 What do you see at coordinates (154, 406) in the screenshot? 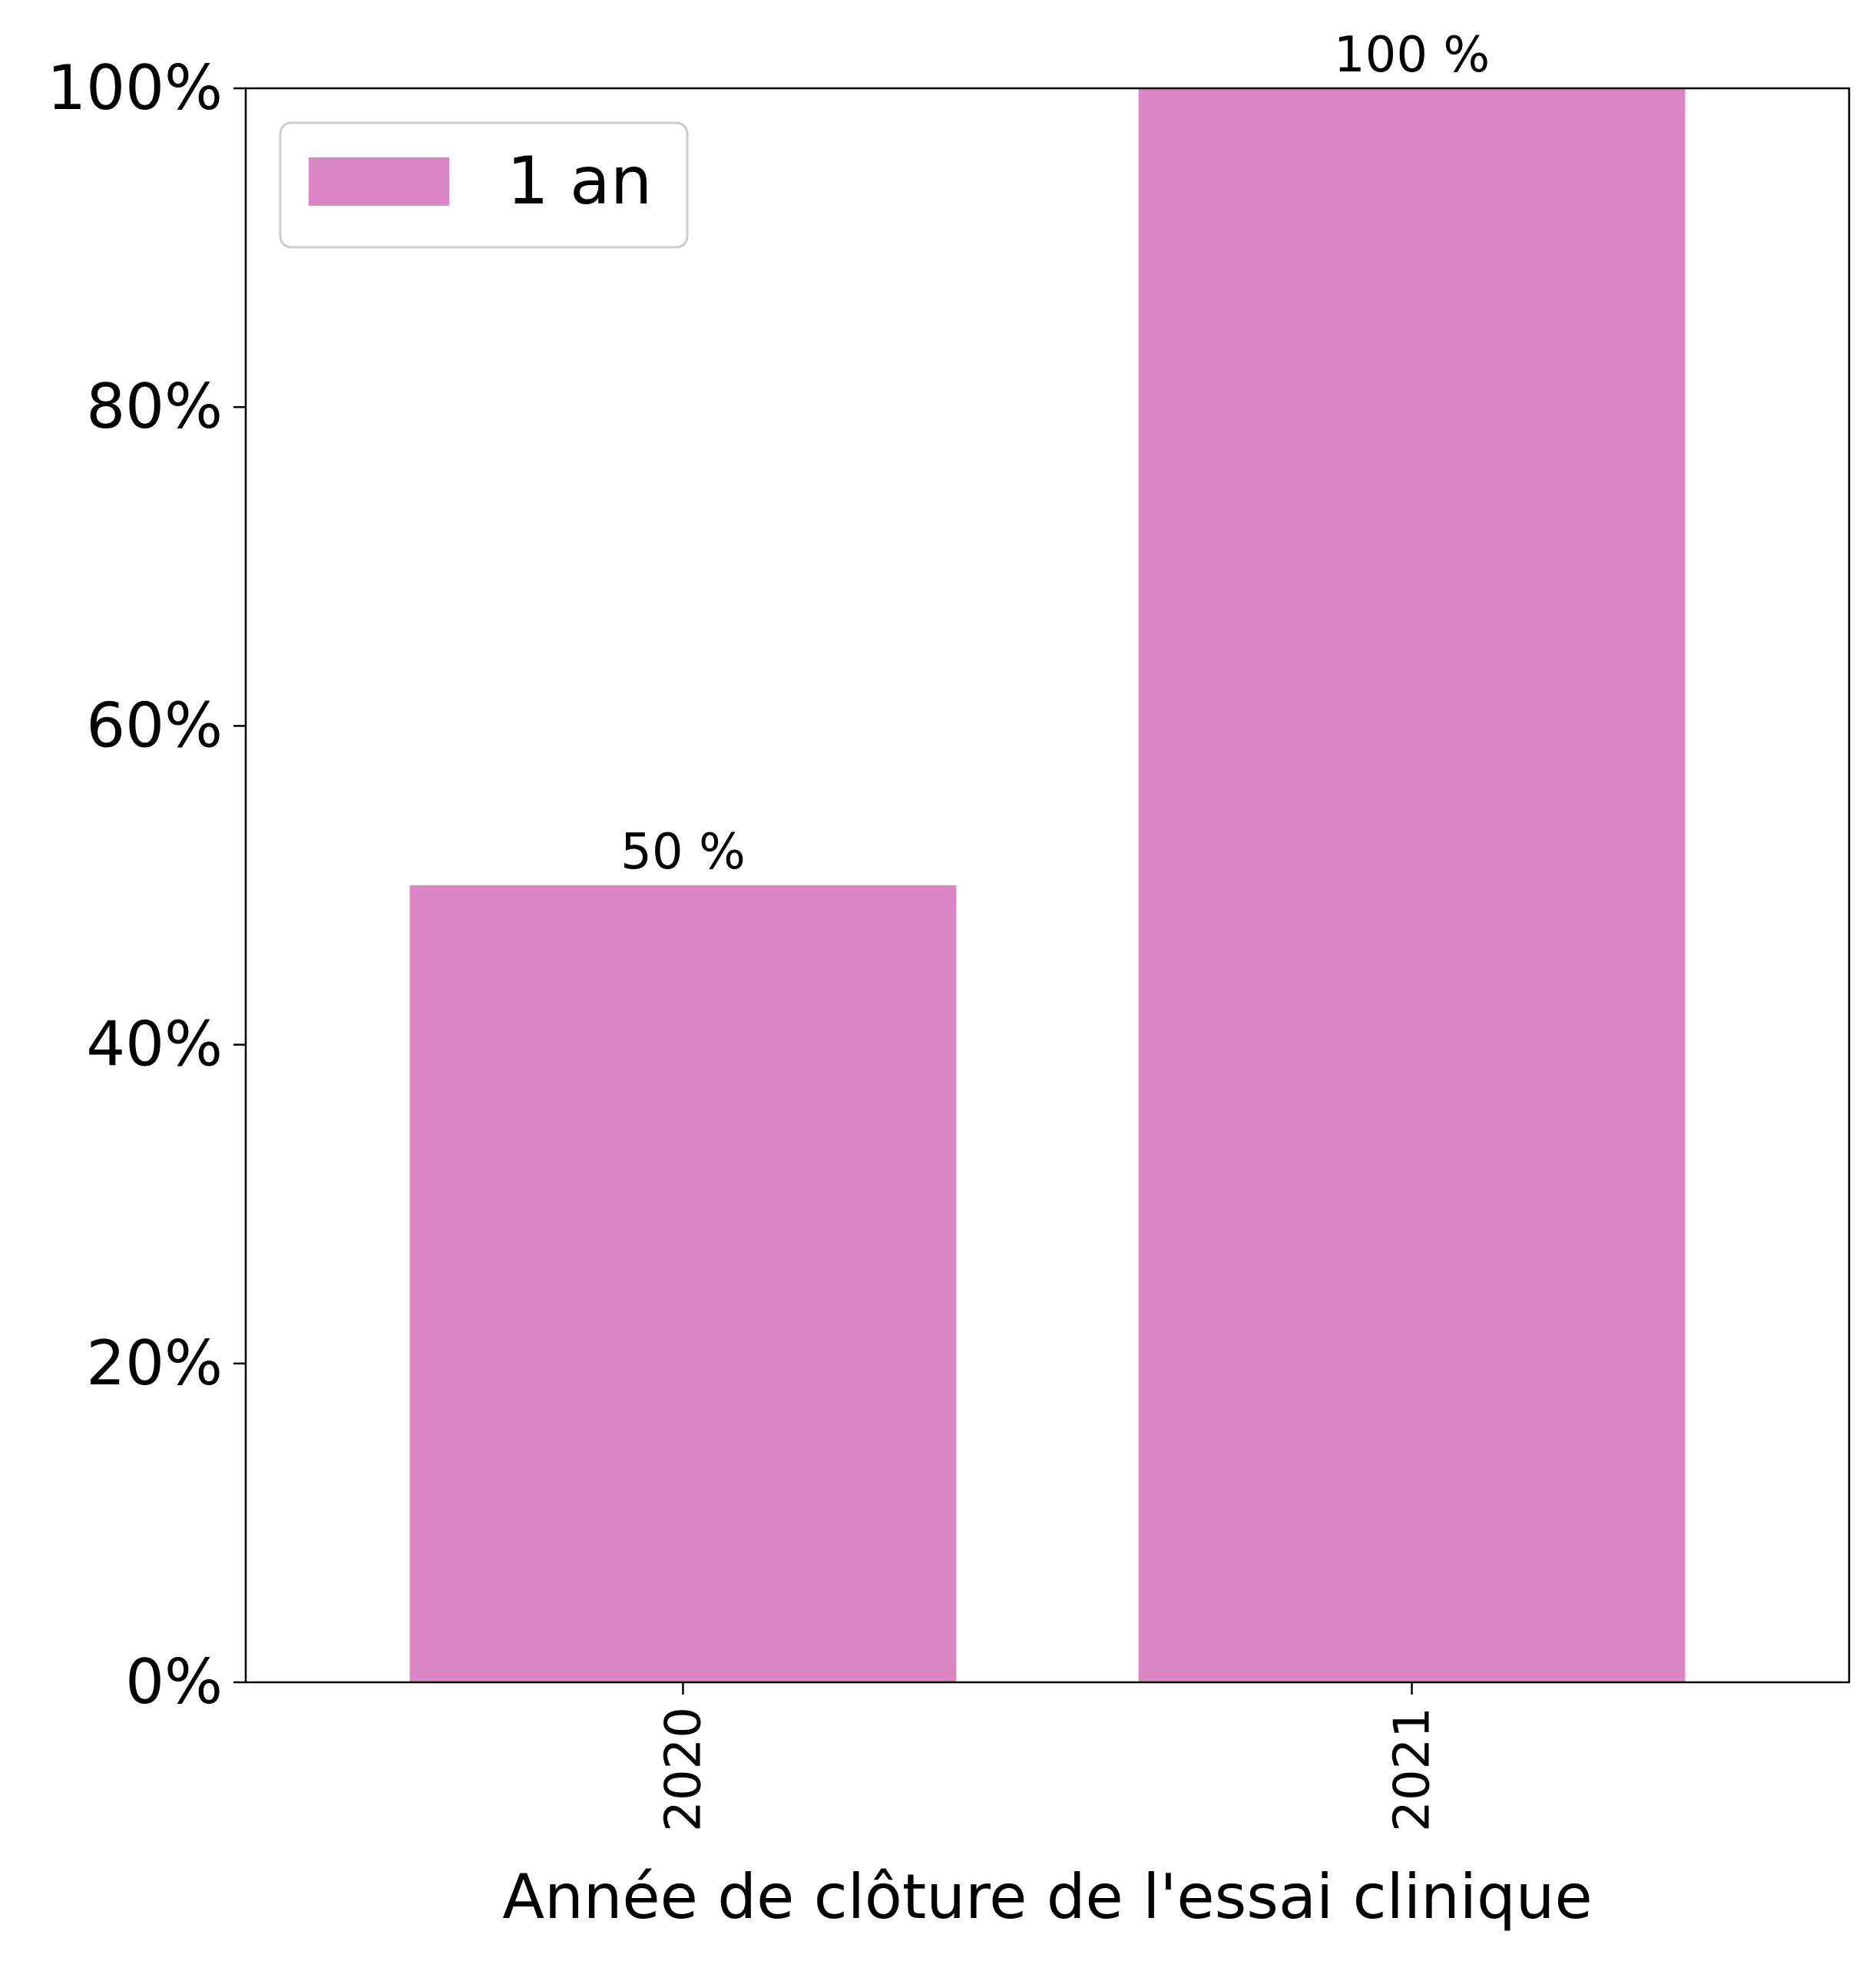
I see `y-tick-label: 80%` at bounding box center [154, 406].